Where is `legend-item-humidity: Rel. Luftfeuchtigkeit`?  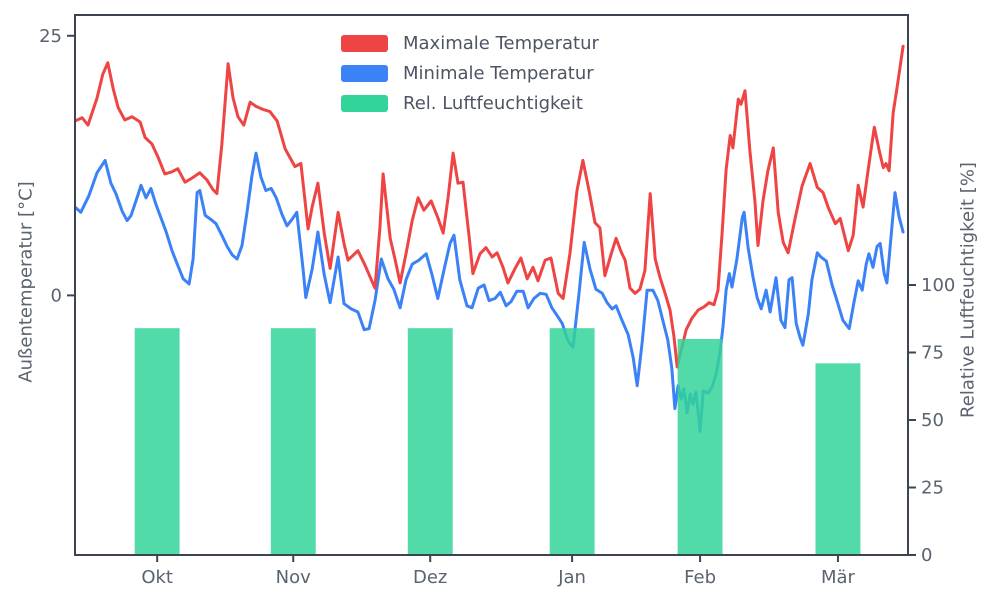
legend-item-humidity: Rel. Luftfeuchtigkeit is located at coordinates (470, 103).